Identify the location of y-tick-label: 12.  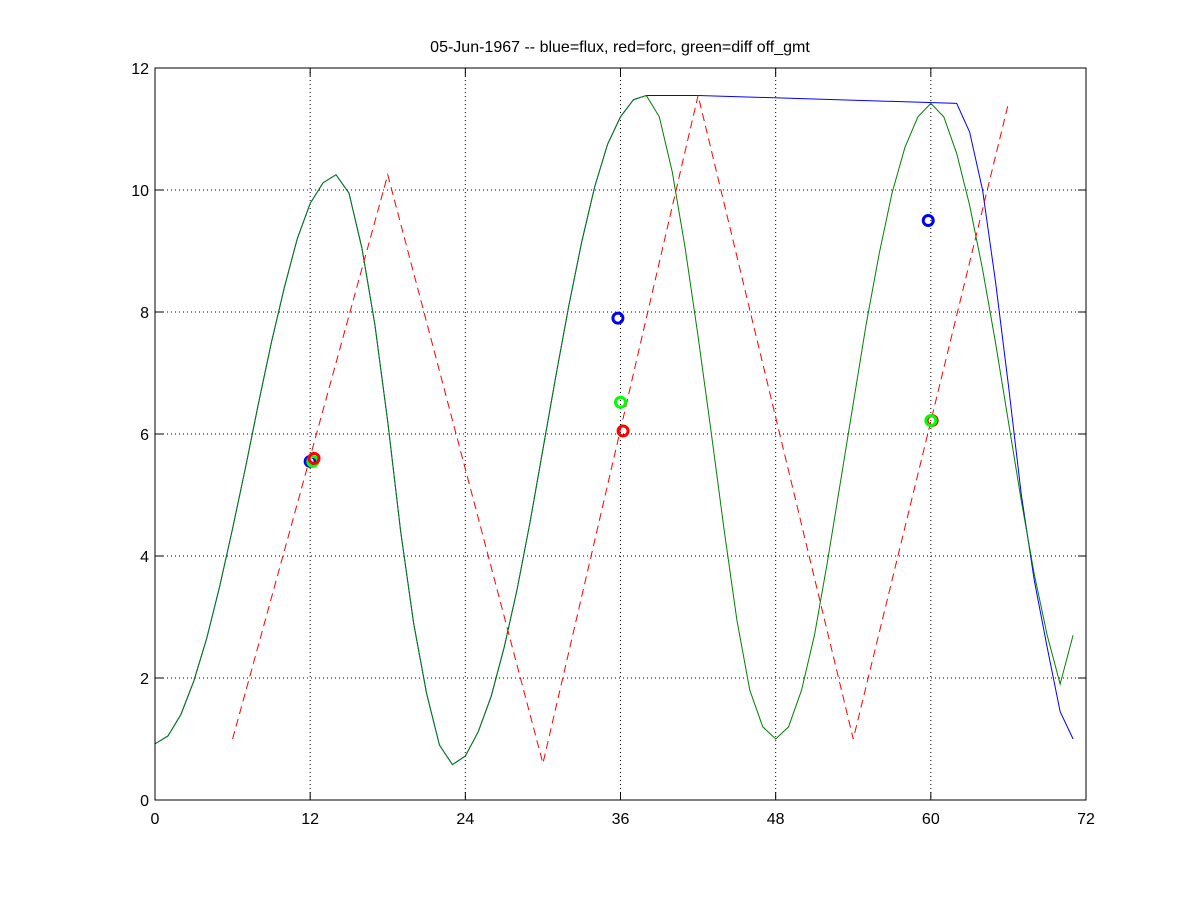
(140, 69).